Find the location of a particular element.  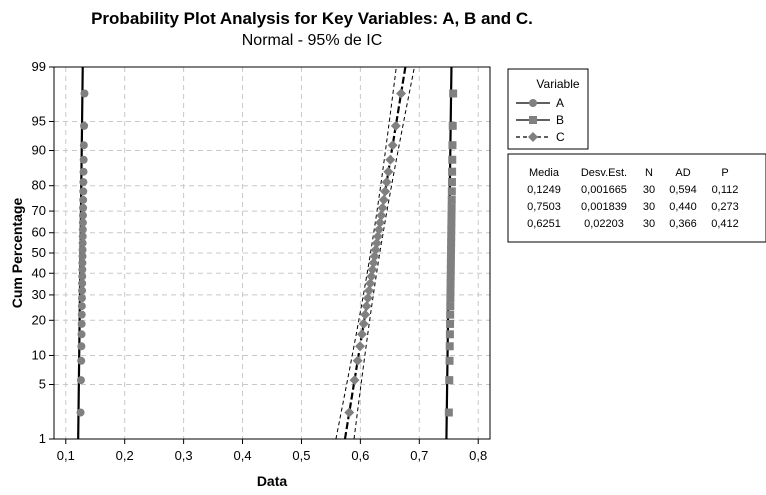

y-tick-label: 1 is located at coordinates (42, 438).